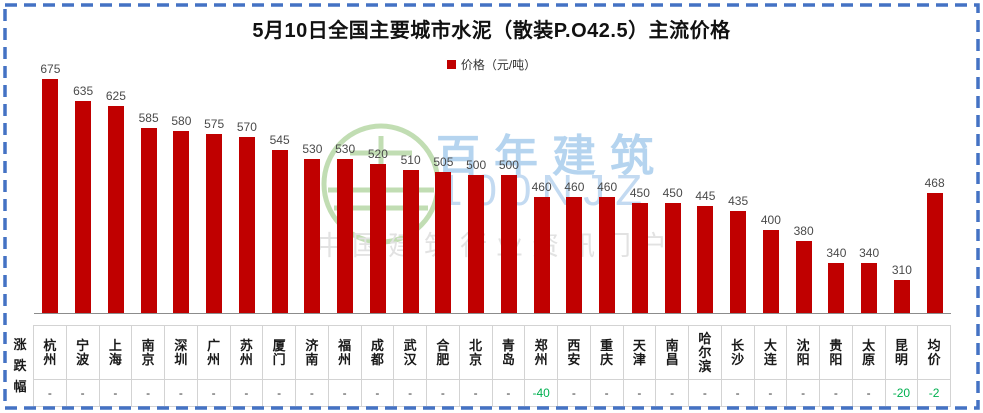  I want to click on bar-column: 585, so click(148, 189).